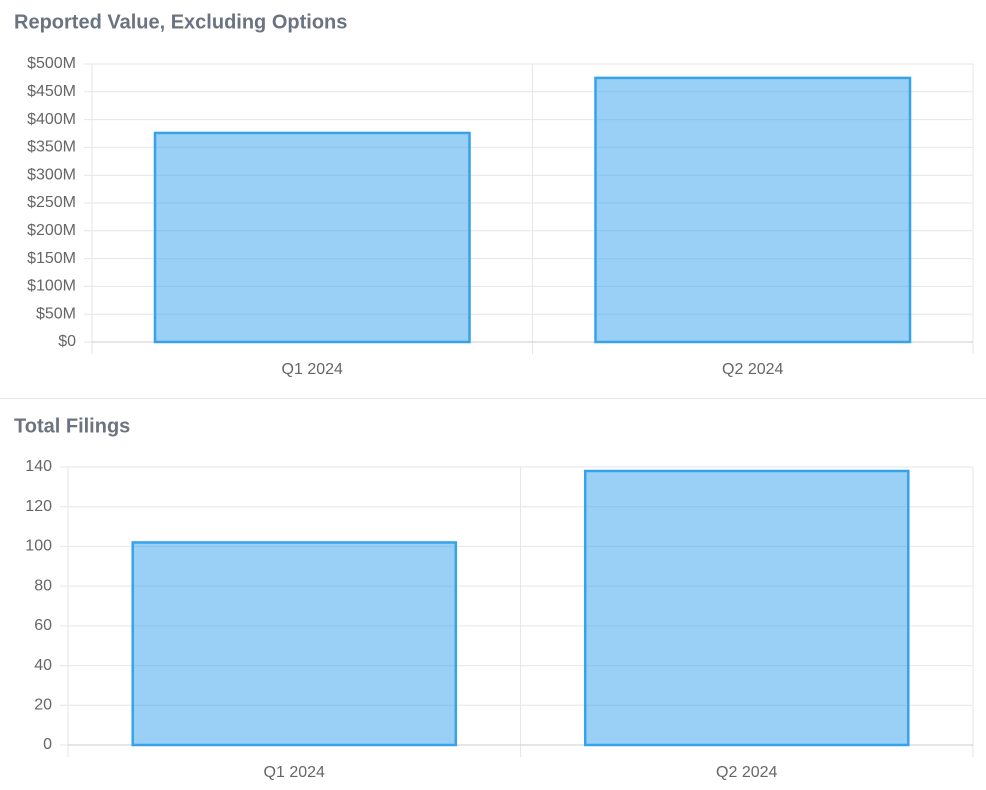  What do you see at coordinates (43, 585) in the screenshot?
I see `y-tick-label: 80` at bounding box center [43, 585].